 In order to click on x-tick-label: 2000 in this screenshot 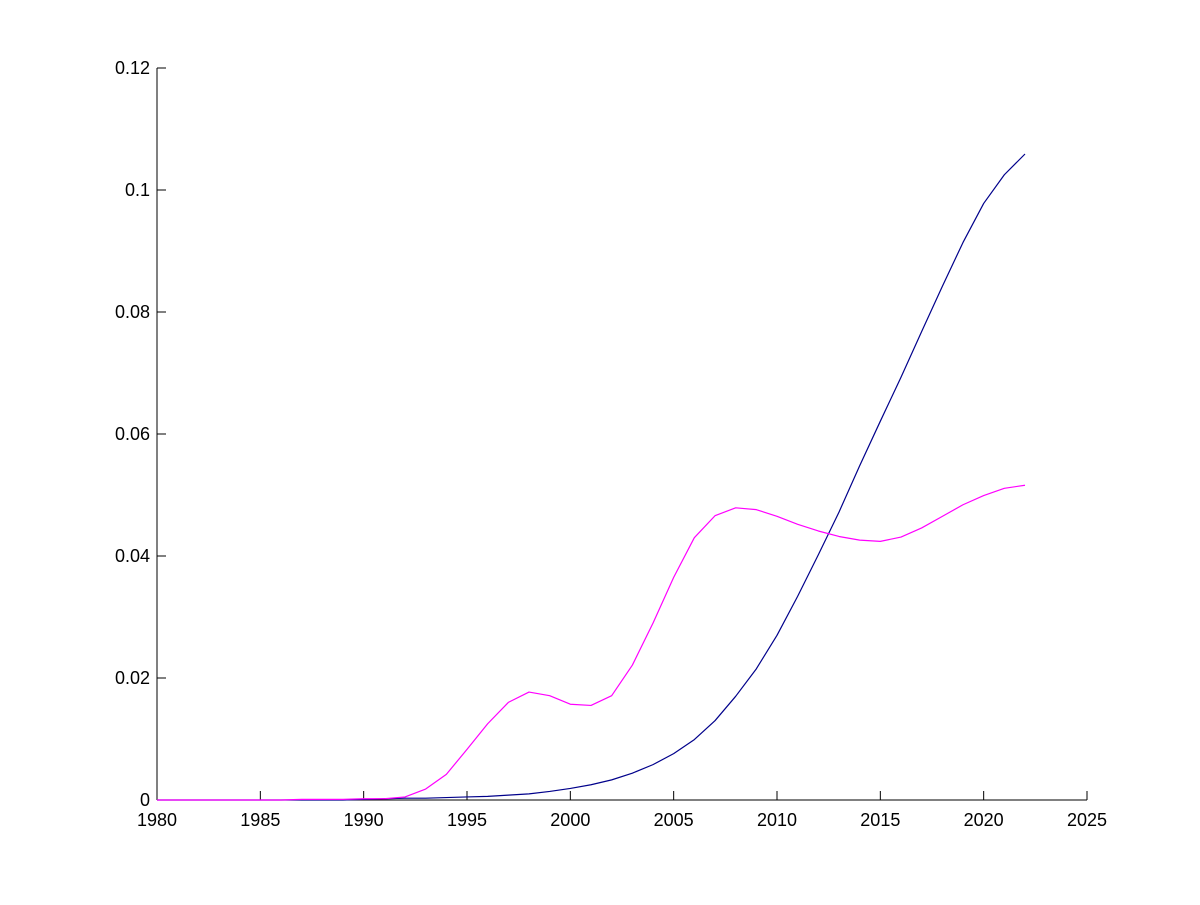, I will do `click(570, 820)`.